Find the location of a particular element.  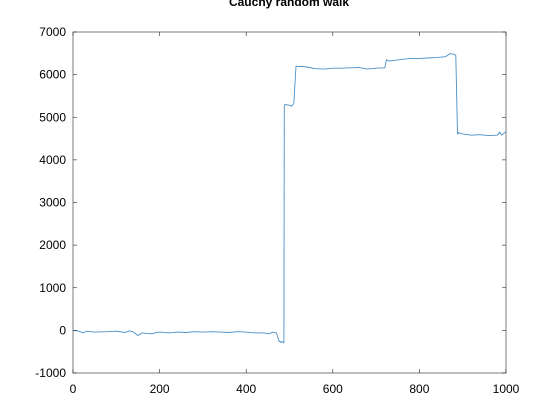

y-tick-label: 7000 is located at coordinates (52, 32).